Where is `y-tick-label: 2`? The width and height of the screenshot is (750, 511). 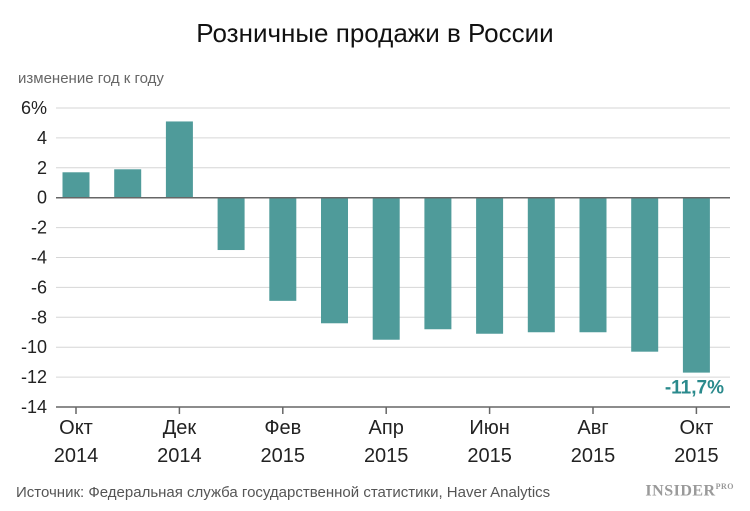 y-tick-label: 2 is located at coordinates (42, 168).